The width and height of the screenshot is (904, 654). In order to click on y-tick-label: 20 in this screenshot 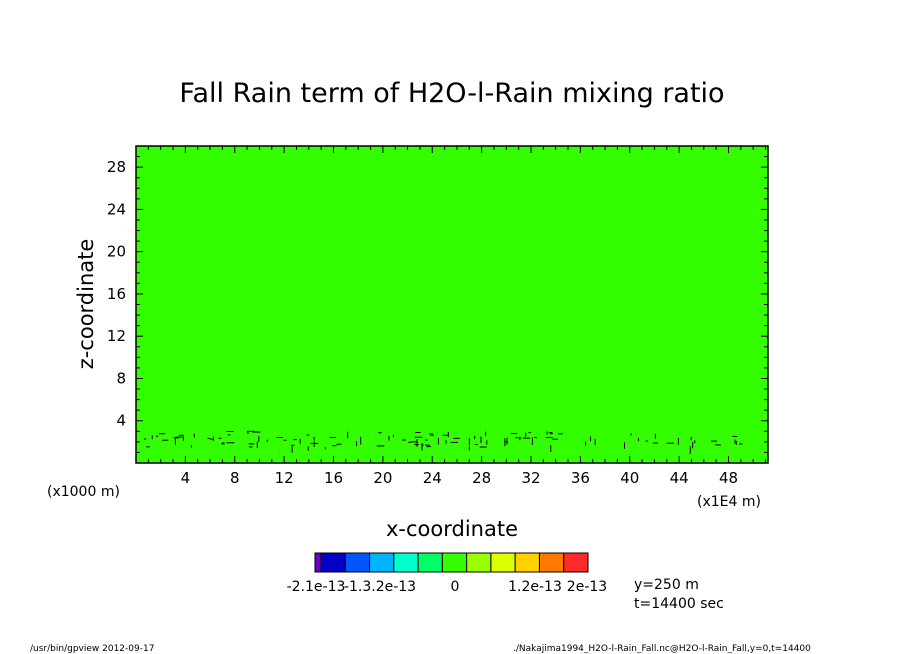, I will do `click(116, 252)`.